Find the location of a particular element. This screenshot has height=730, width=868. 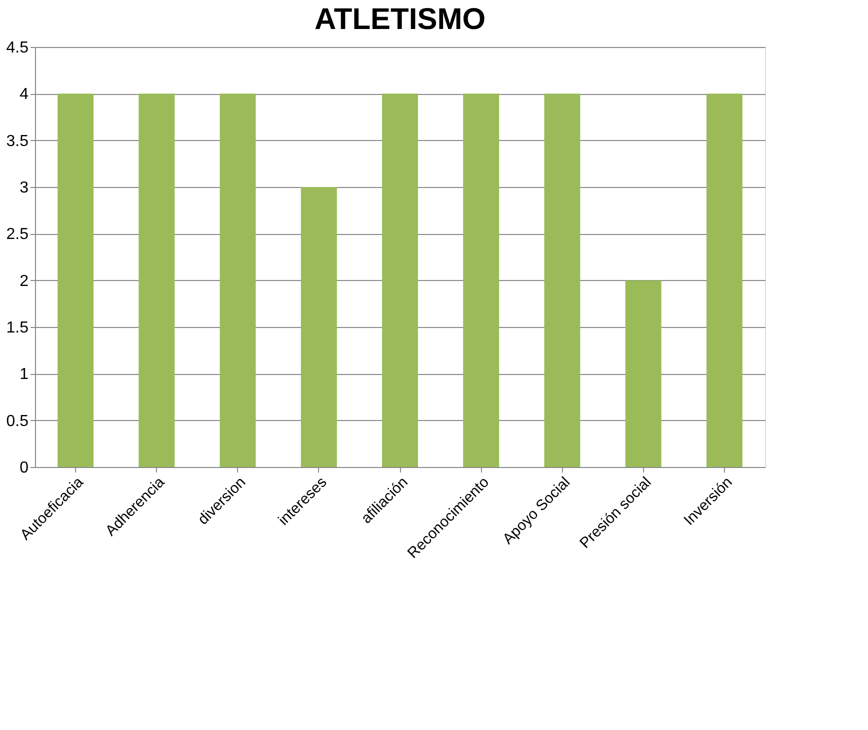

y-tick-label: 4.5 is located at coordinates (17, 48).